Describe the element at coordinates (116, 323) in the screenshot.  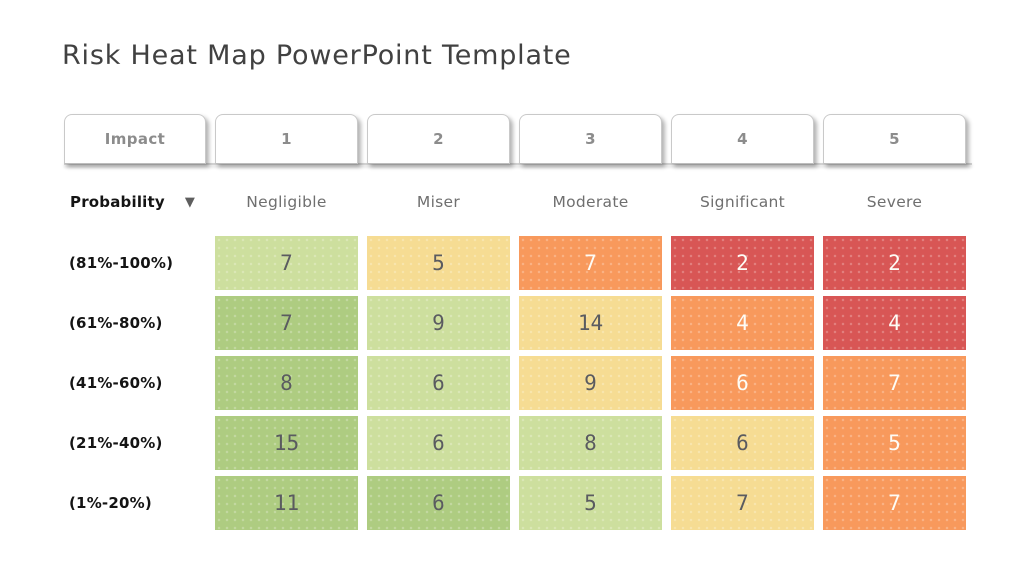
I see `probability-row-label: (61%-80%)` at that location.